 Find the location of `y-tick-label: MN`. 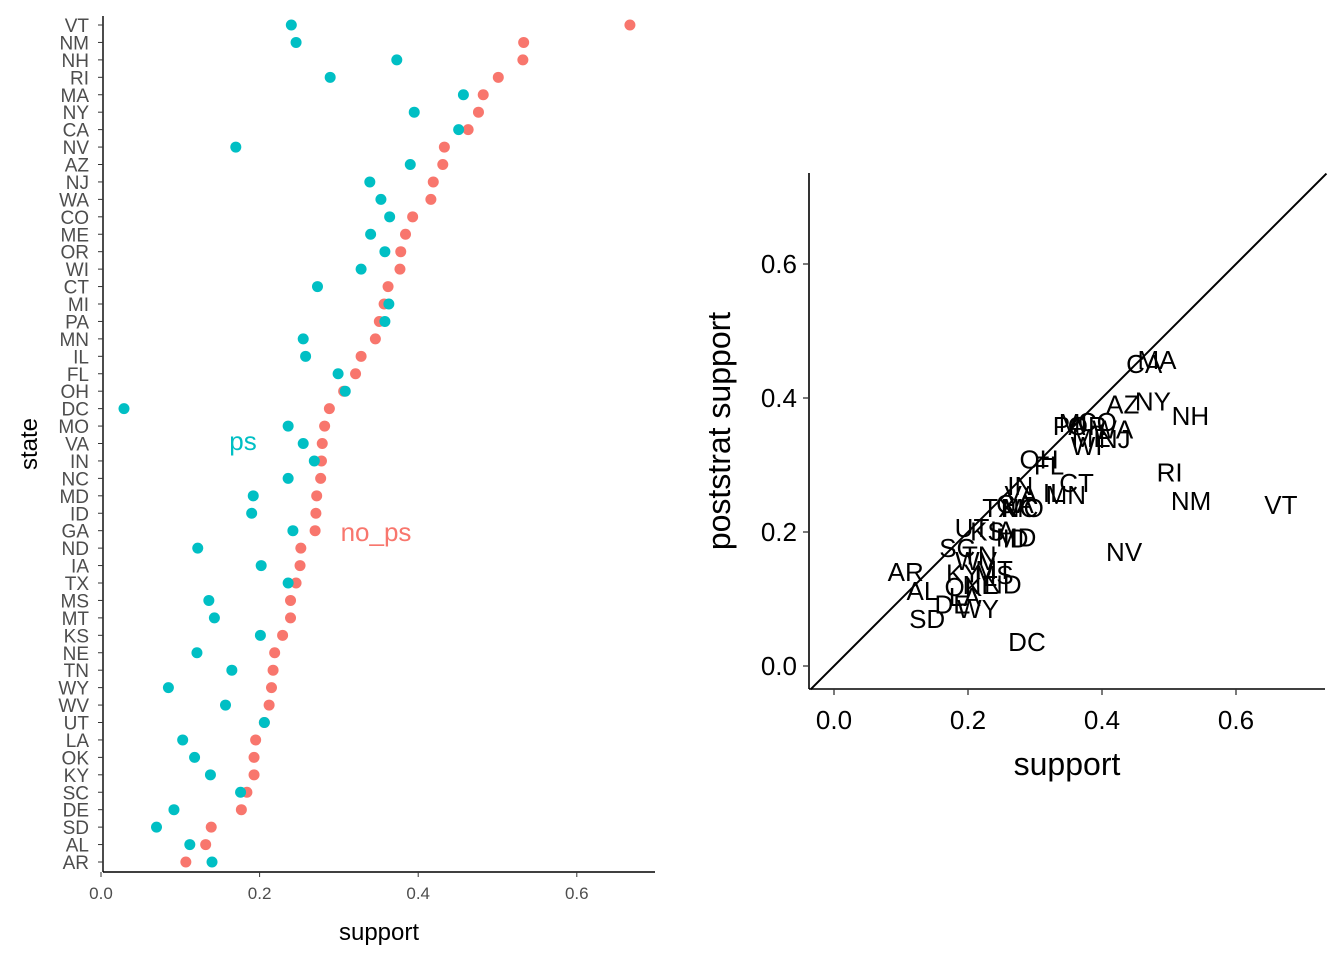

y-tick-label: MN is located at coordinates (74, 340).